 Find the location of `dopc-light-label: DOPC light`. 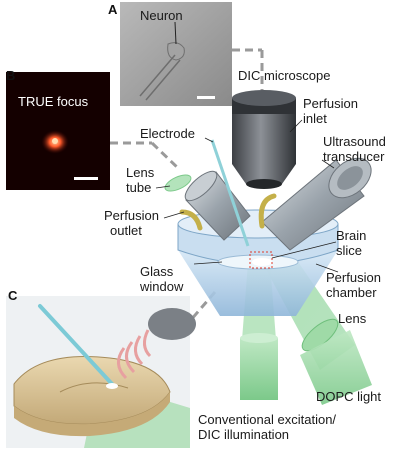

dopc-light-label: DOPC light is located at coordinates (348, 396).